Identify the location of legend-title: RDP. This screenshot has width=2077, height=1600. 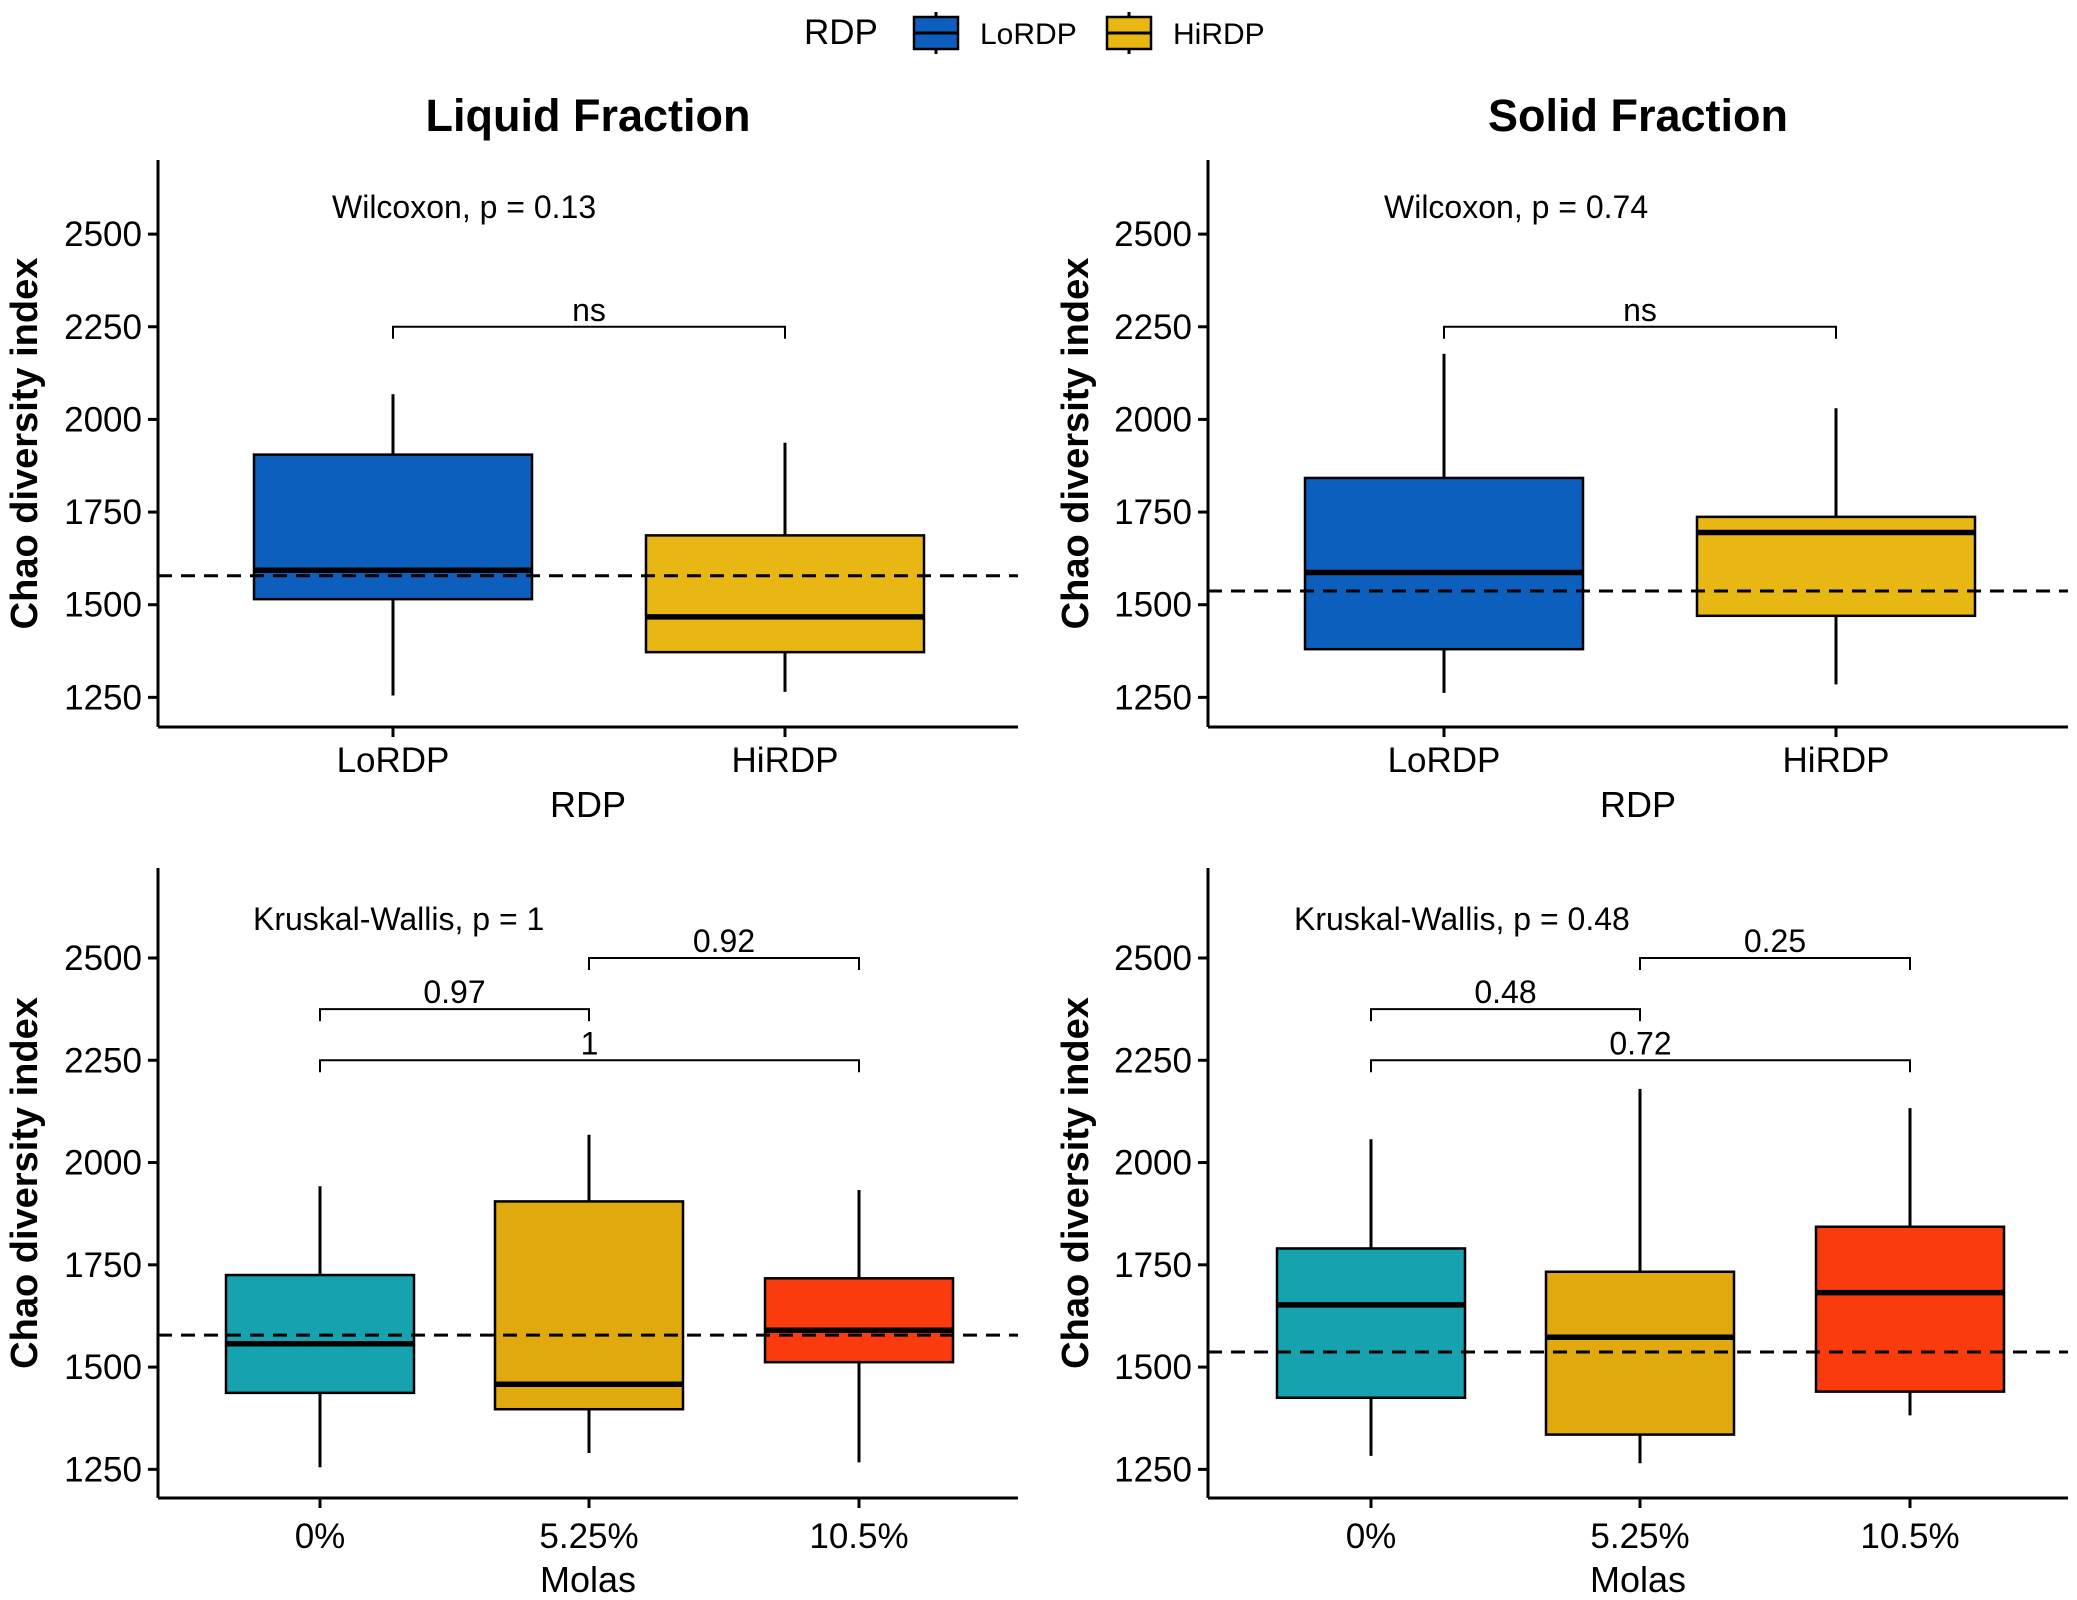
(841, 32).